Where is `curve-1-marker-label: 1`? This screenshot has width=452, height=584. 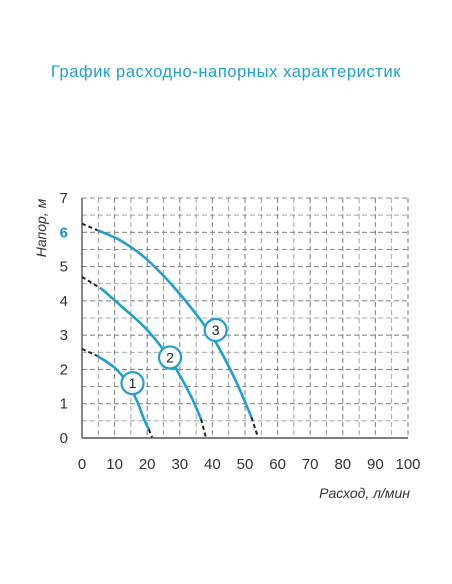
curve-1-marker-label: 1 is located at coordinates (133, 383).